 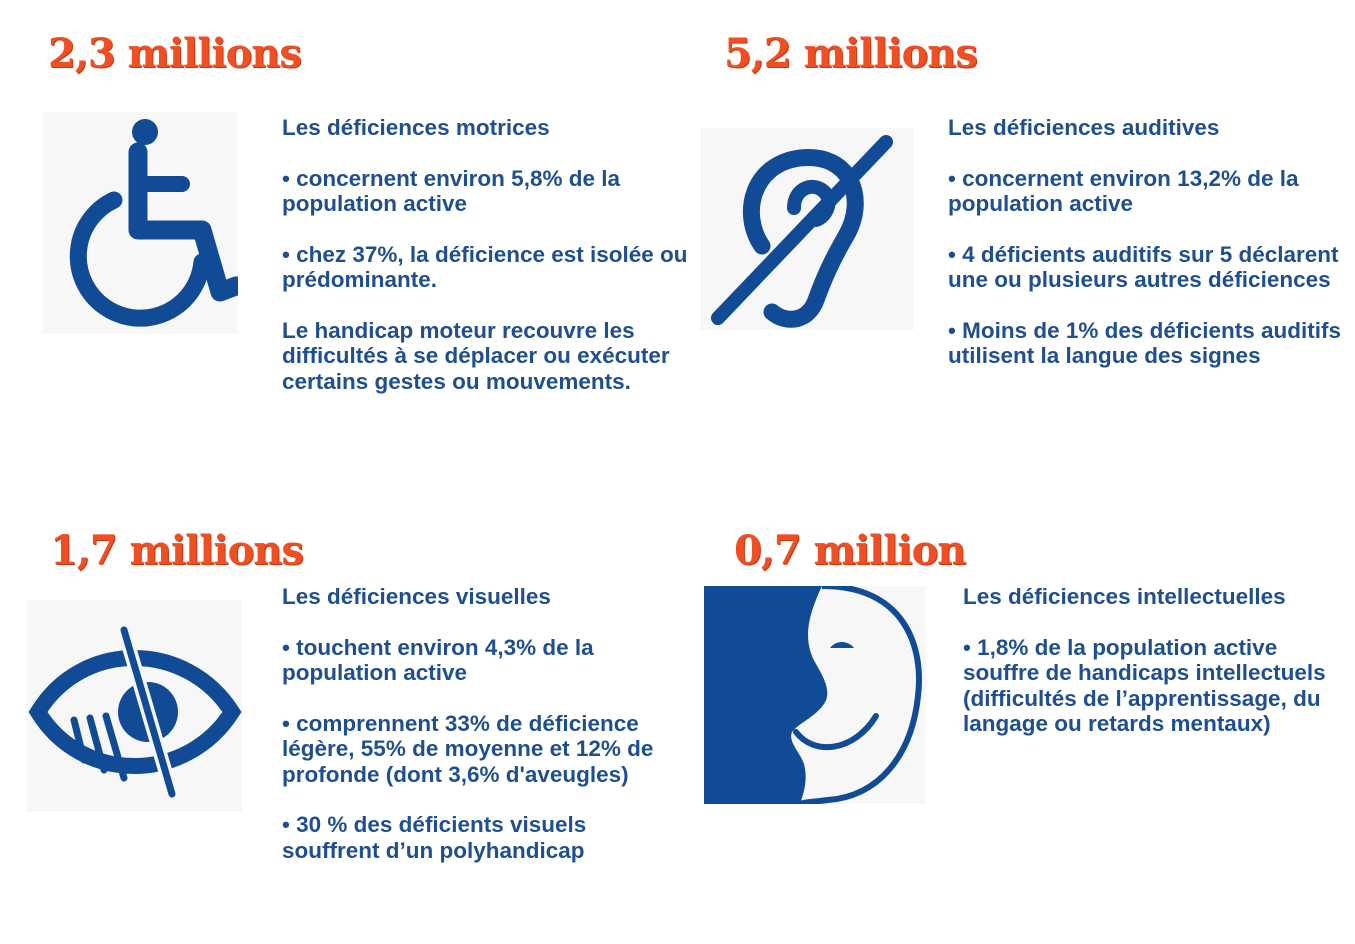 I want to click on deaf-ear-icon, so click(x=807, y=229).